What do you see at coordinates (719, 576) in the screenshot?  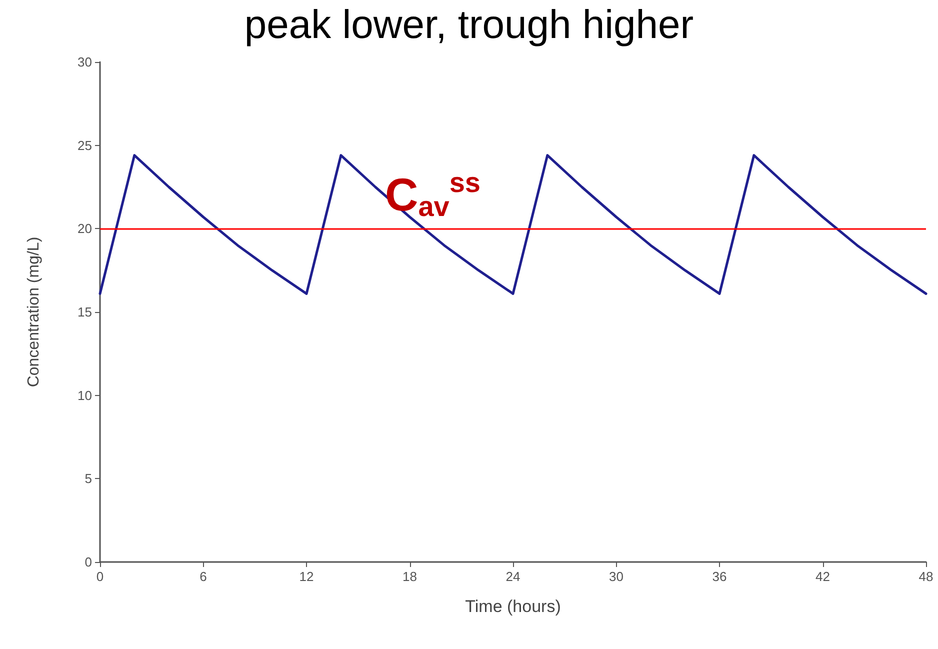 I see `x-tick-label: 36` at bounding box center [719, 576].